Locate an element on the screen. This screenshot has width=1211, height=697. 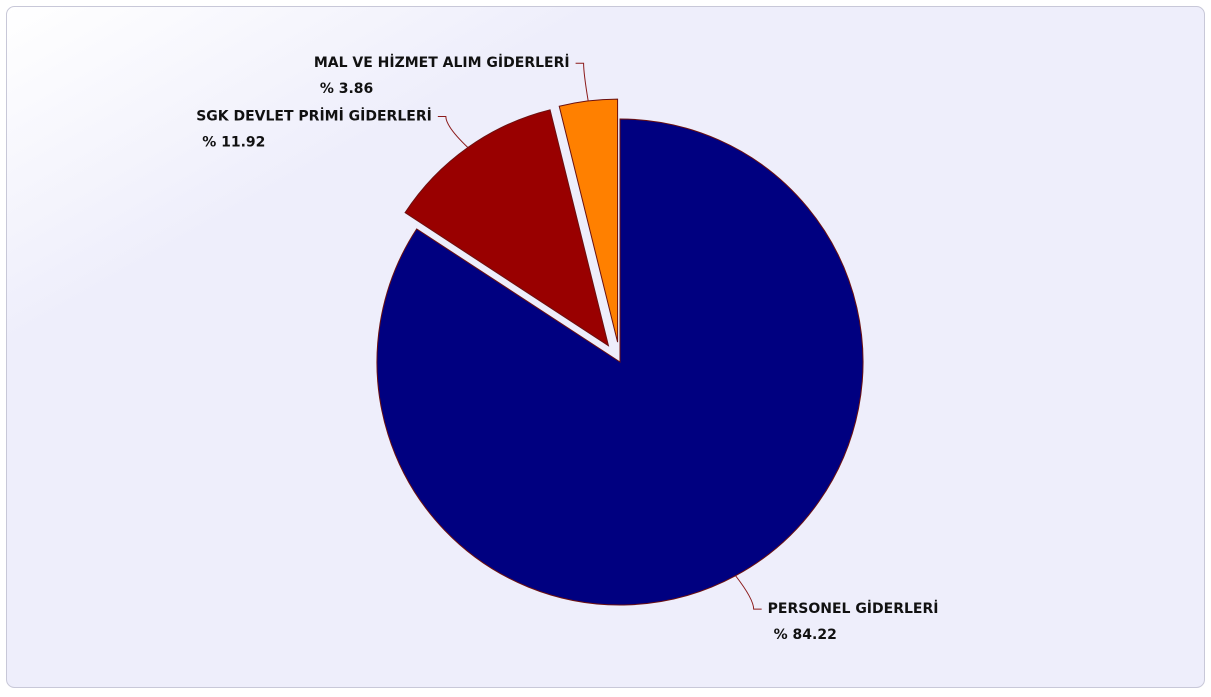
slice-label: MAL VE HİZMET ALIM GİDERLERİ is located at coordinates (442, 62).